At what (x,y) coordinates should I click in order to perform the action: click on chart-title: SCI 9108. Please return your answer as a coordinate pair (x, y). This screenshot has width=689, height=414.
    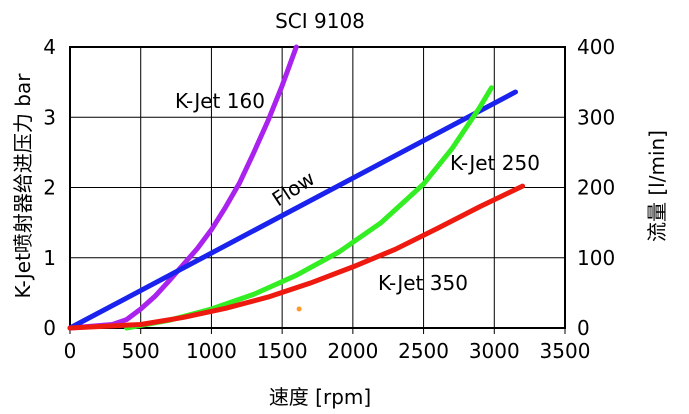
    Looking at the image, I should click on (320, 21).